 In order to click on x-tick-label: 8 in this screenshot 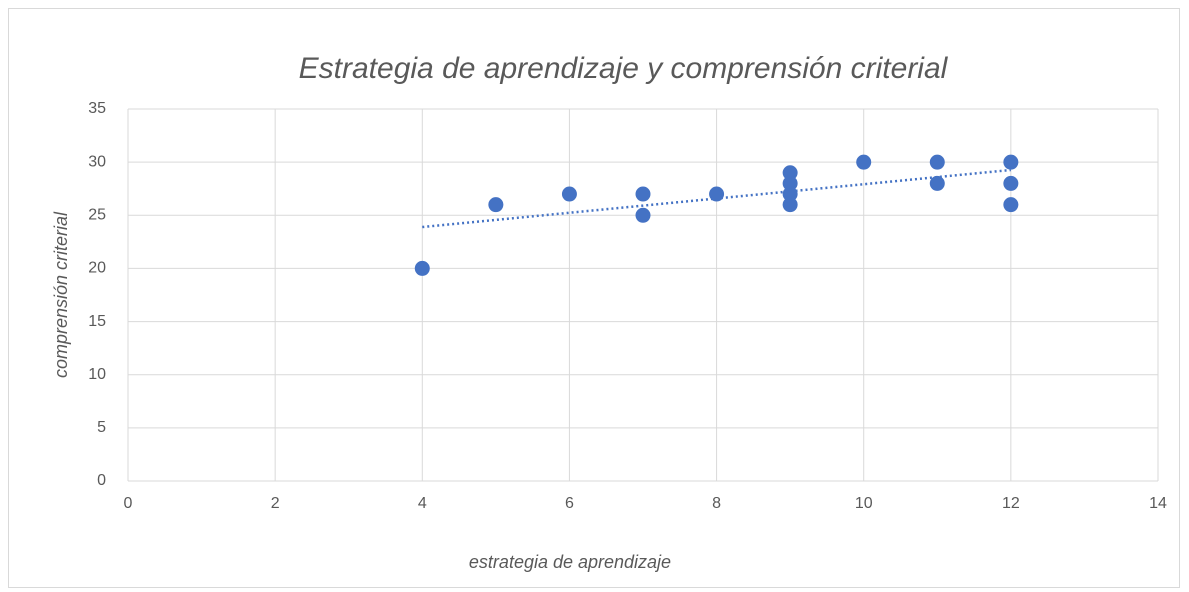, I will do `click(716, 503)`.